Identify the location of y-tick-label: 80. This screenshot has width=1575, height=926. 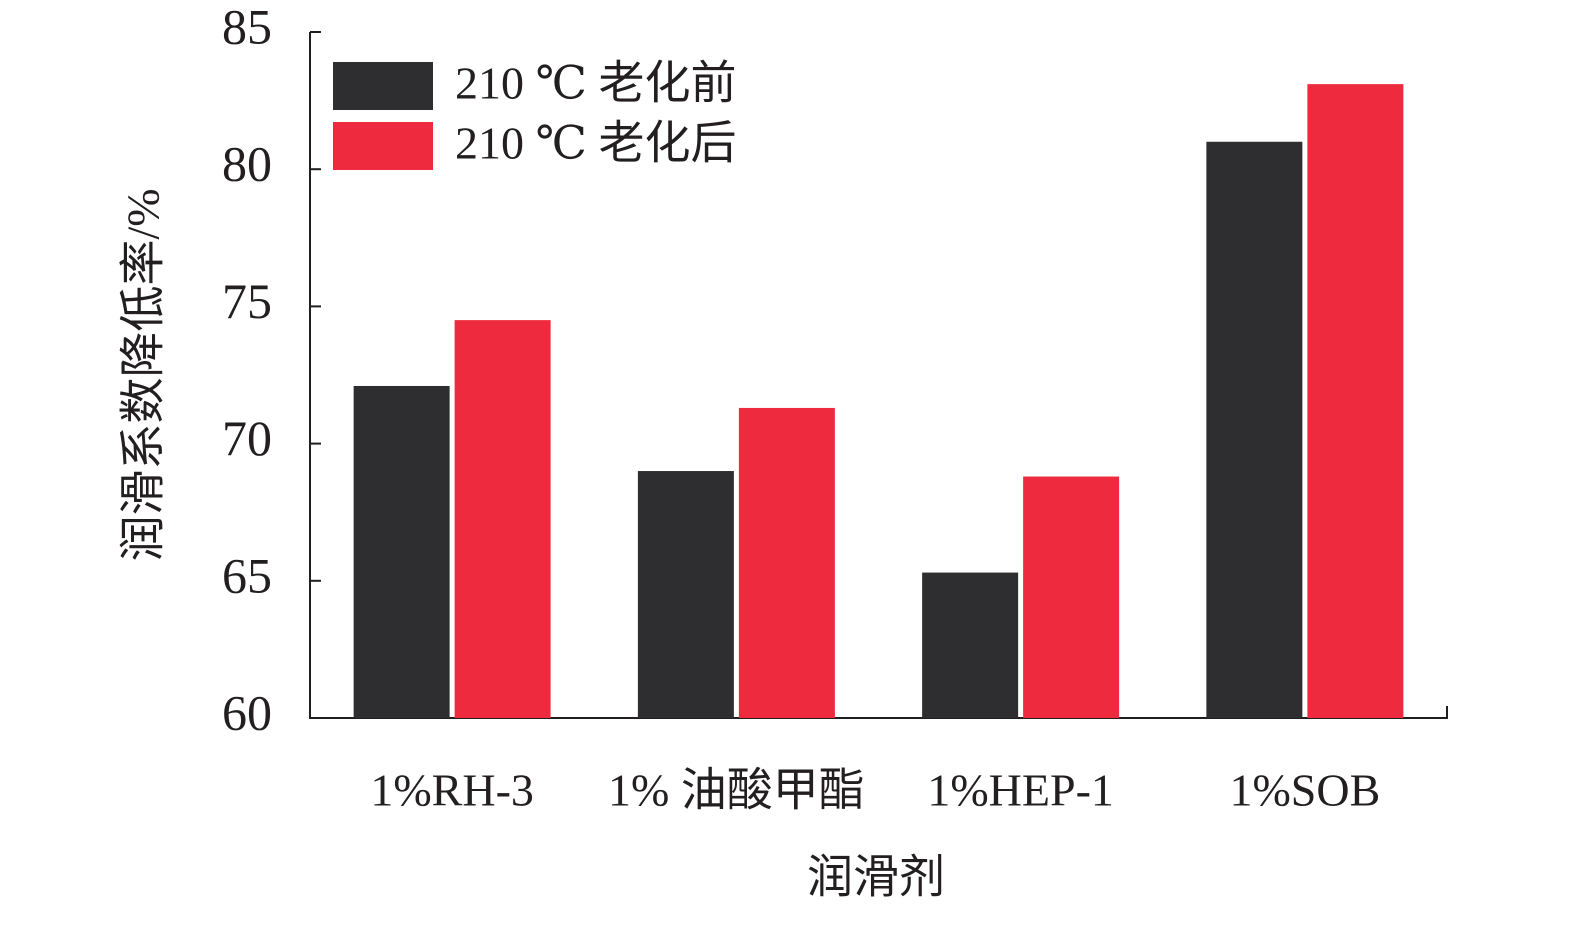
(247, 164).